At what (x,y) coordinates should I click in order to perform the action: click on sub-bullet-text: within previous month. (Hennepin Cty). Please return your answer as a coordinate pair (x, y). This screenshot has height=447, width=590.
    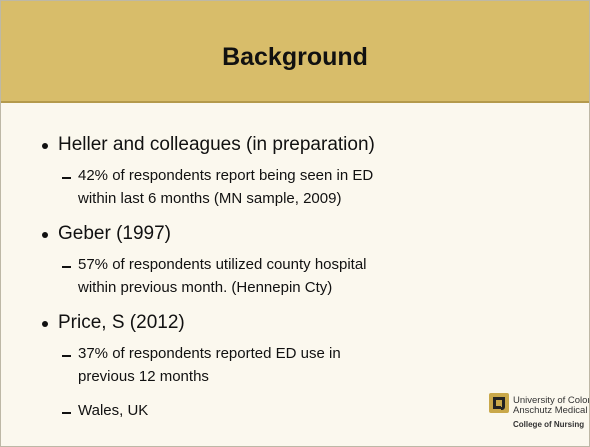
    Looking at the image, I should click on (205, 287).